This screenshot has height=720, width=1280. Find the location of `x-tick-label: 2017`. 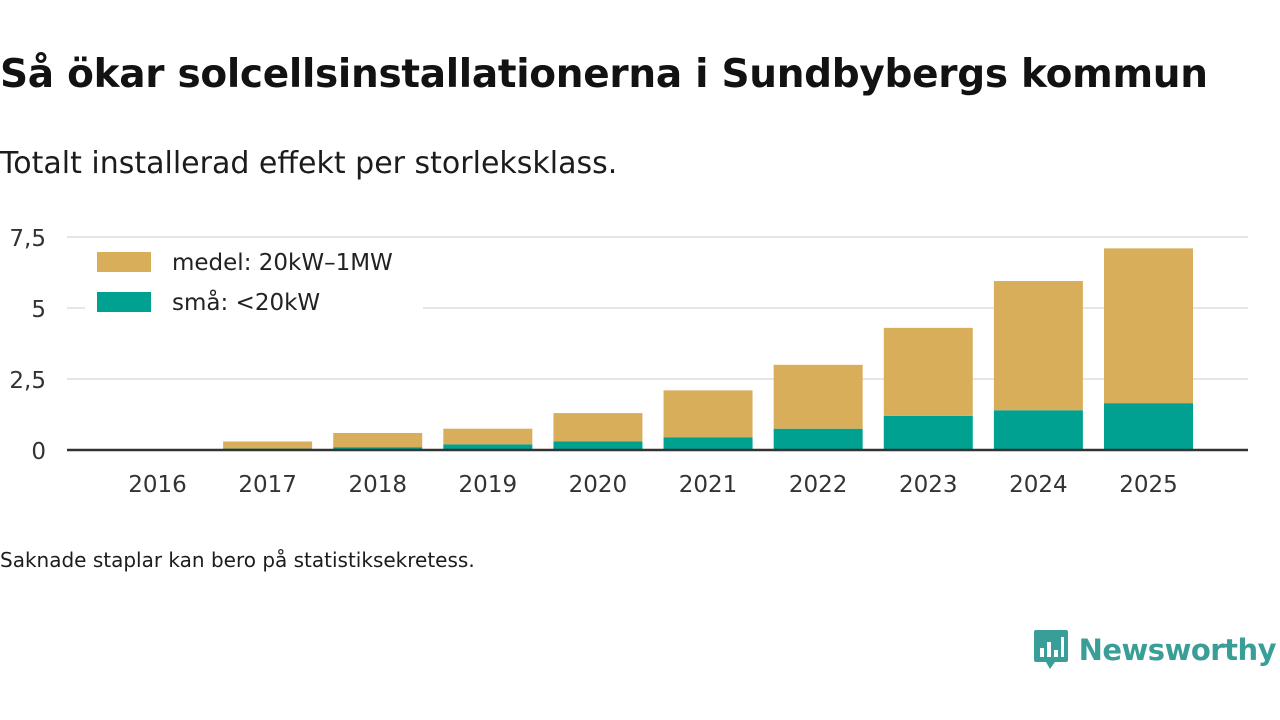

x-tick-label: 2017 is located at coordinates (267, 485).